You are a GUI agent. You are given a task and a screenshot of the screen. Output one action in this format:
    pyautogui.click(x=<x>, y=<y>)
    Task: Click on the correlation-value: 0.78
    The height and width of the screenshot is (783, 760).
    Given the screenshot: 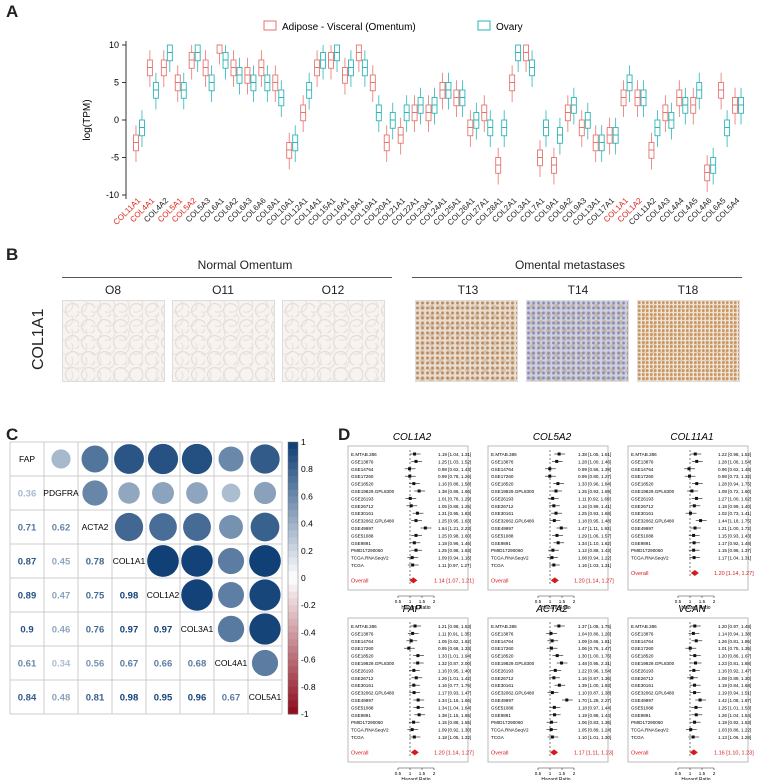 What is the action you would take?
    pyautogui.click(x=95, y=562)
    